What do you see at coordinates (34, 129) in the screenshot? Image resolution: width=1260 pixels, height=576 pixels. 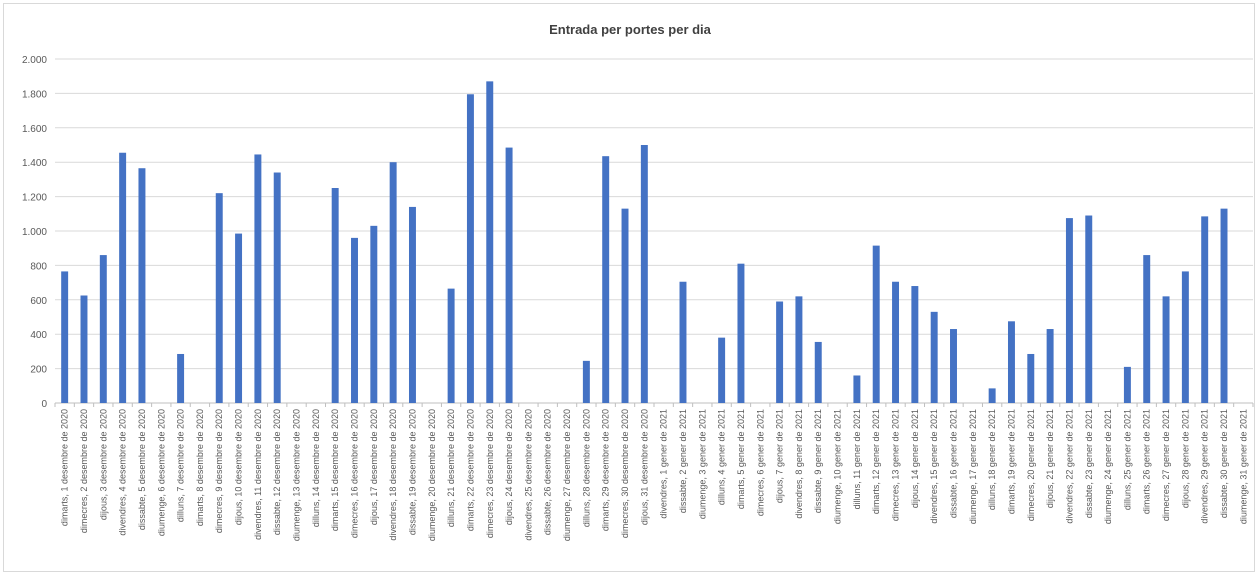 I see `y-tick-label: 1.600` at bounding box center [34, 129].